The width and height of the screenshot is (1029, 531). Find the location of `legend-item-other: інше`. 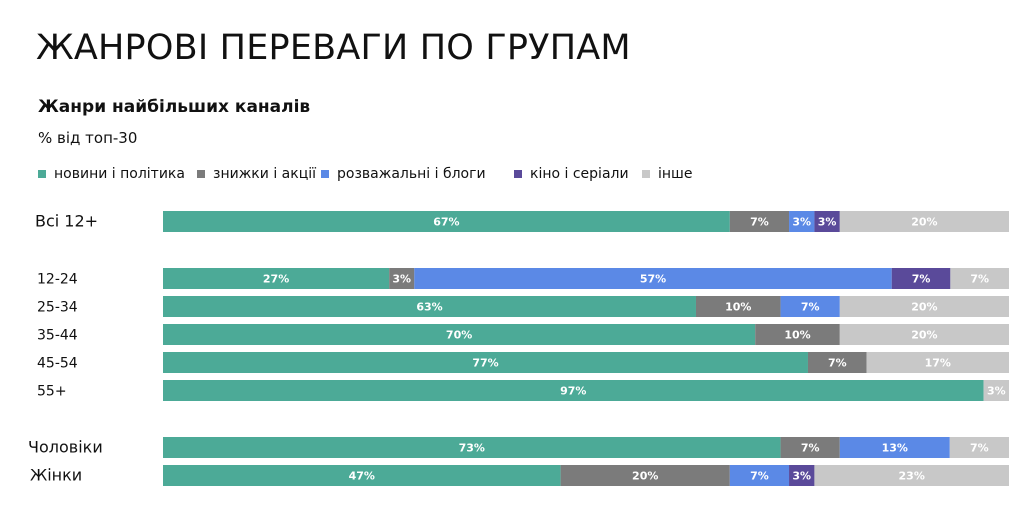

legend-item-other: інше is located at coordinates (667, 174).